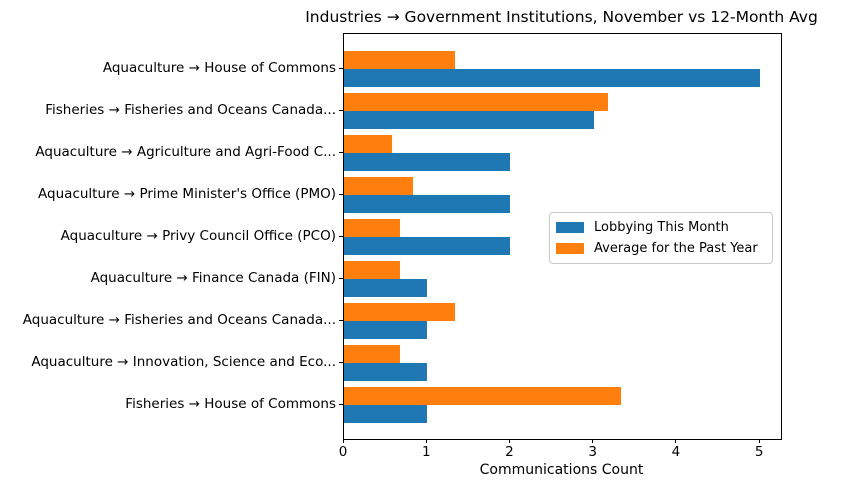 Image resolution: width=845 pixels, height=491 pixels. What do you see at coordinates (561, 470) in the screenshot?
I see `x-axis-title: Communications Count` at bounding box center [561, 470].